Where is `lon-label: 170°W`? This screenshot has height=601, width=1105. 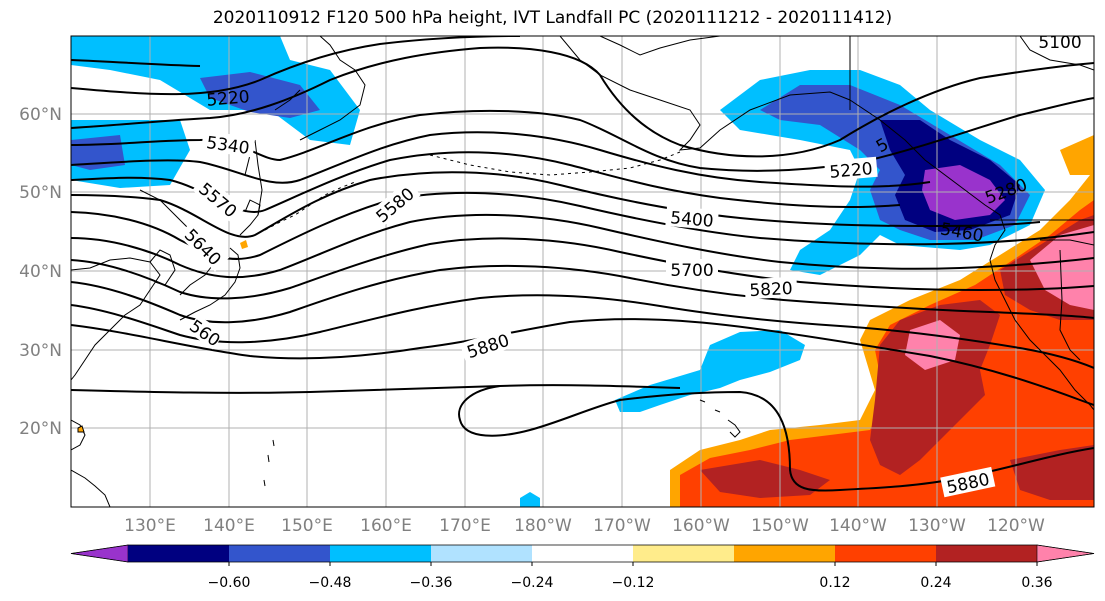 lon-label: 170°W is located at coordinates (622, 526).